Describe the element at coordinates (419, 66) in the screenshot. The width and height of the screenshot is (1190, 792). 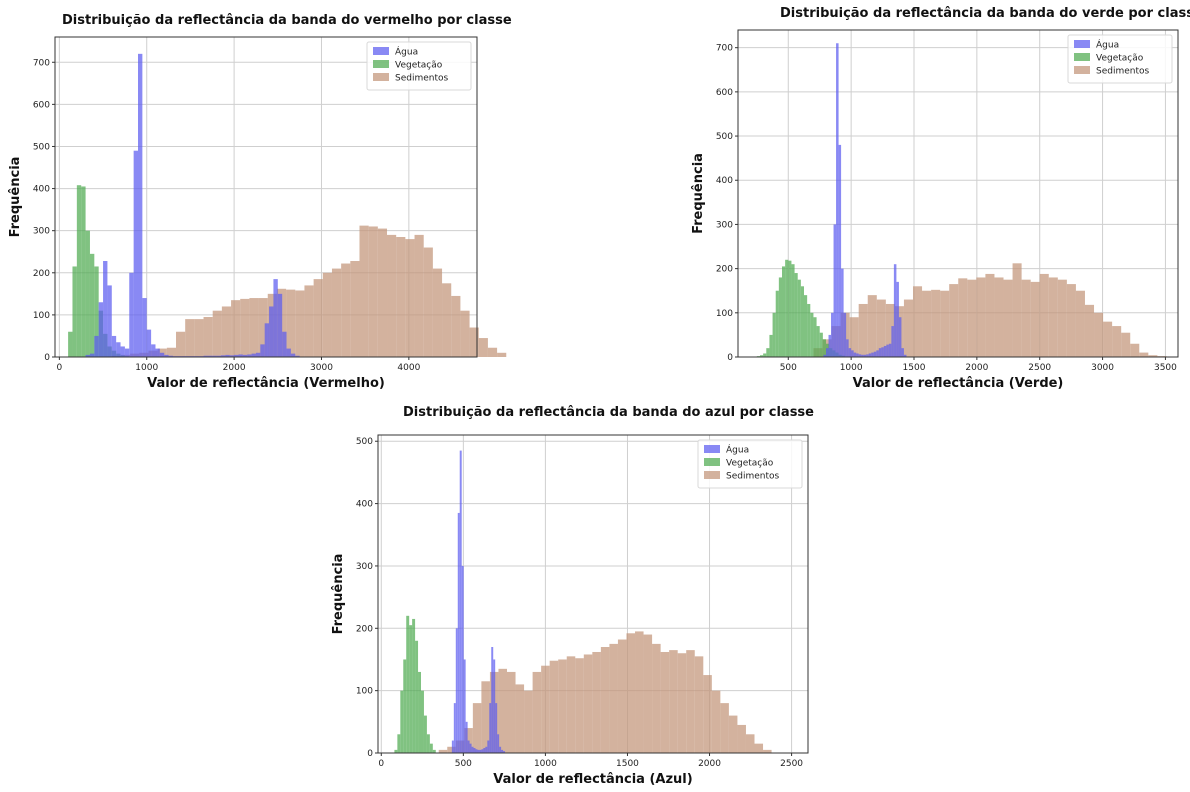
I see `legend: Água Vegetação Sedimentos` at that location.